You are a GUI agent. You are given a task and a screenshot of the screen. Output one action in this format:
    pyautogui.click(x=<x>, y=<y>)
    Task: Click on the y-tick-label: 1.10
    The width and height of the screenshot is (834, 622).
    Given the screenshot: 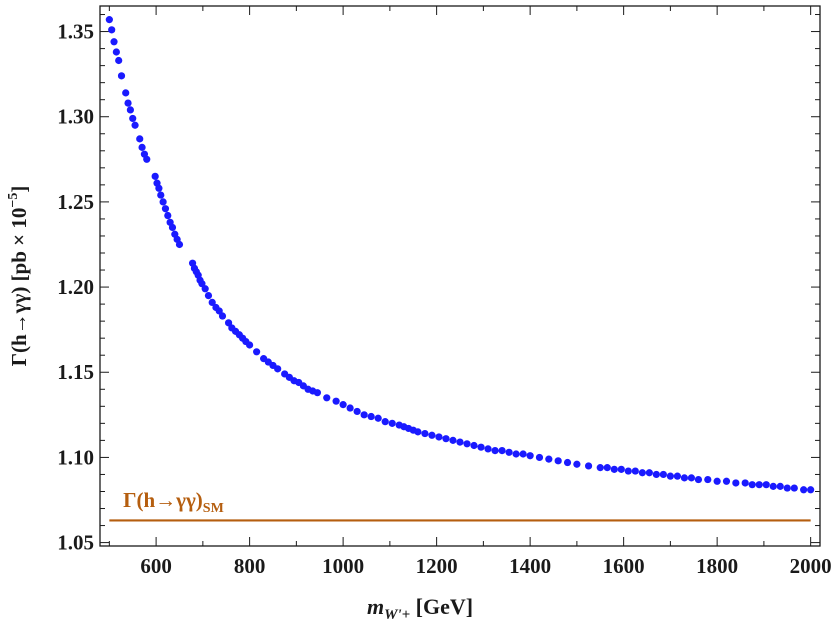 What is the action you would take?
    pyautogui.click(x=75, y=457)
    